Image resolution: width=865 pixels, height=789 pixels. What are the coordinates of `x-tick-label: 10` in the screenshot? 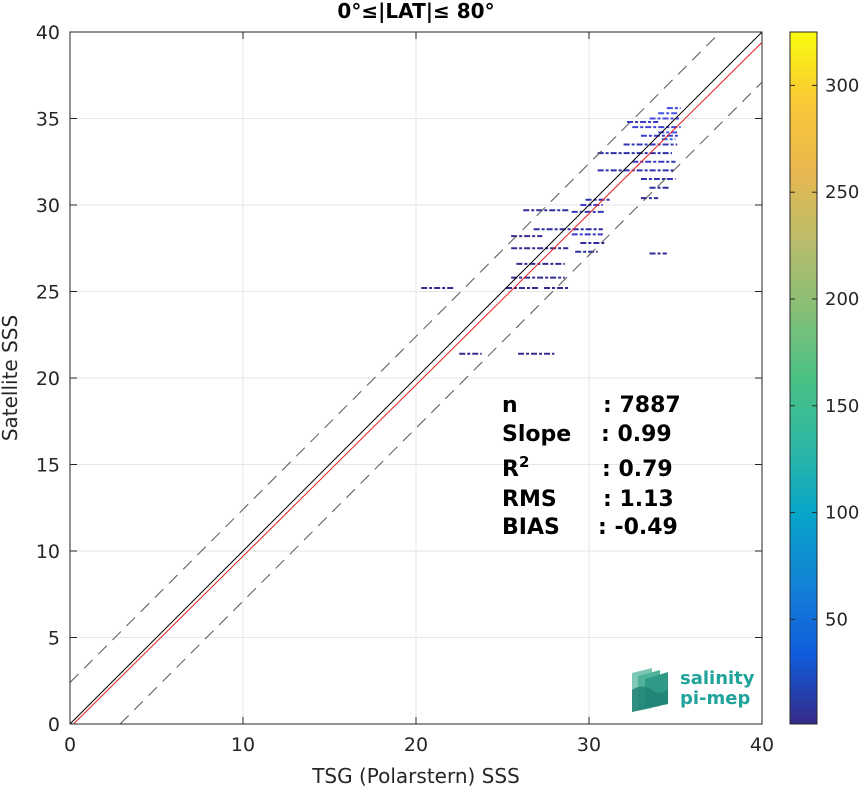 It's located at (243, 745).